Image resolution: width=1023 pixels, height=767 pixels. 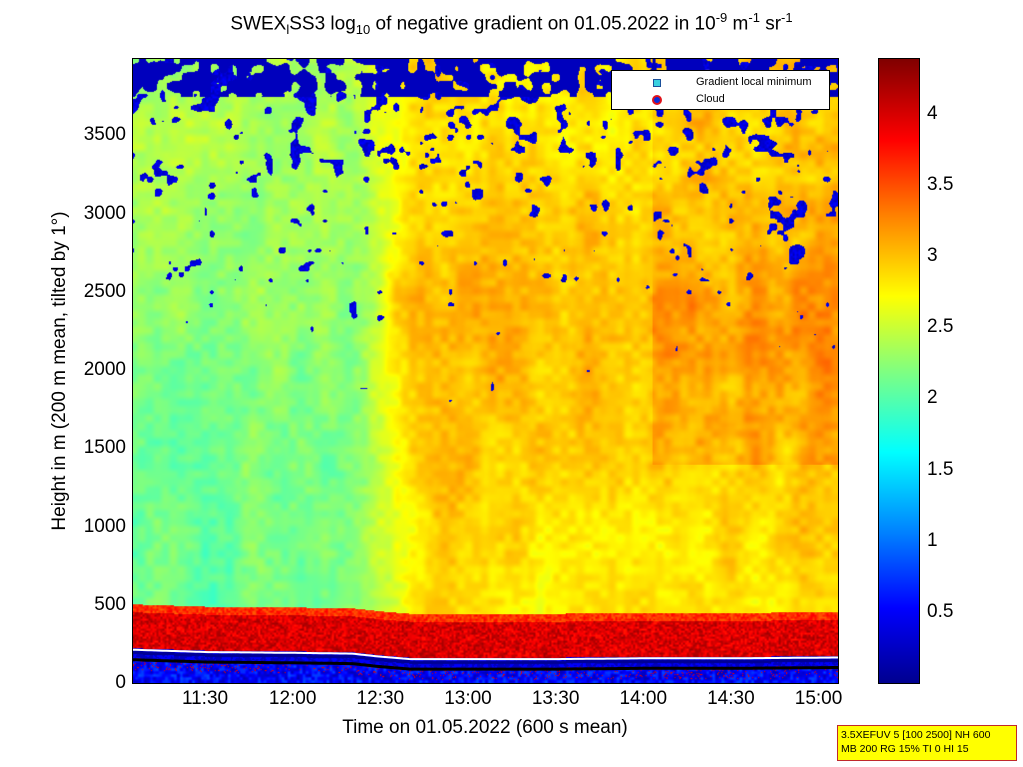 What do you see at coordinates (468, 698) in the screenshot?
I see `x-tick-label: 13:00` at bounding box center [468, 698].